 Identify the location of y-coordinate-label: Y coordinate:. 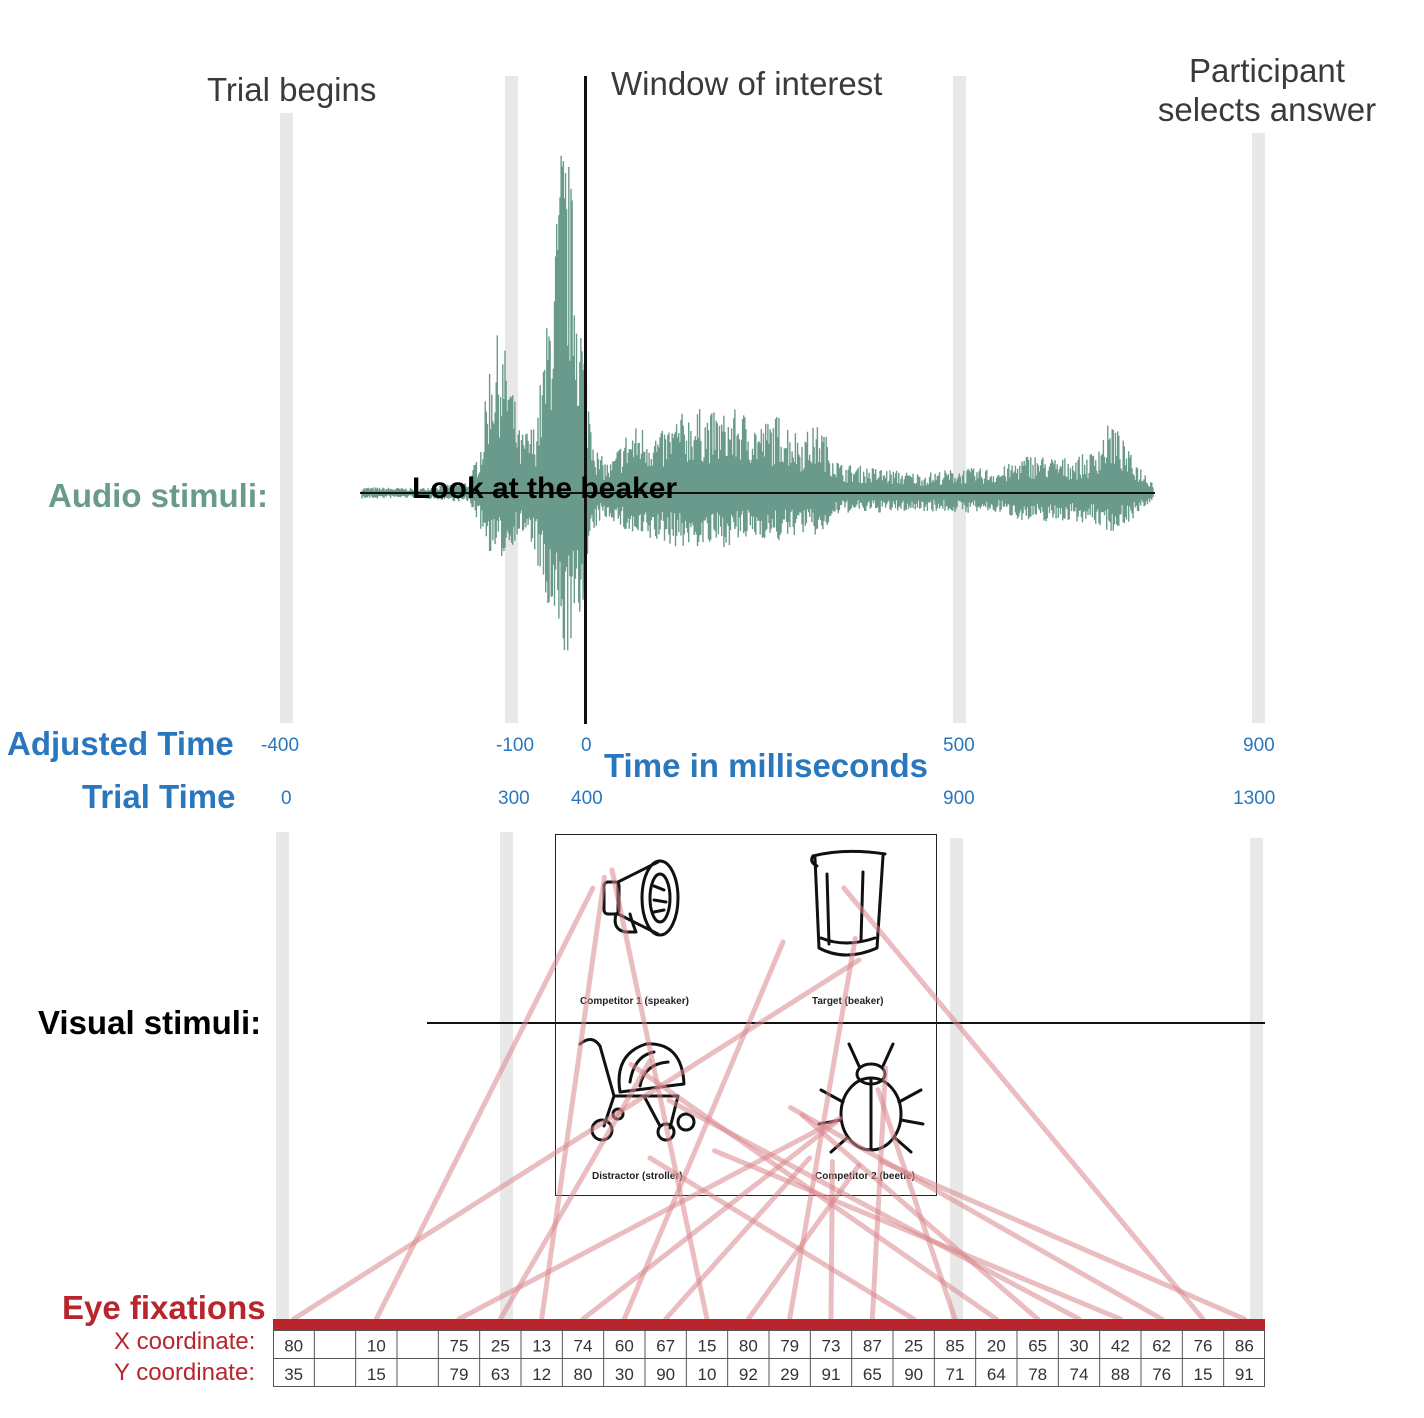
(184, 1372).